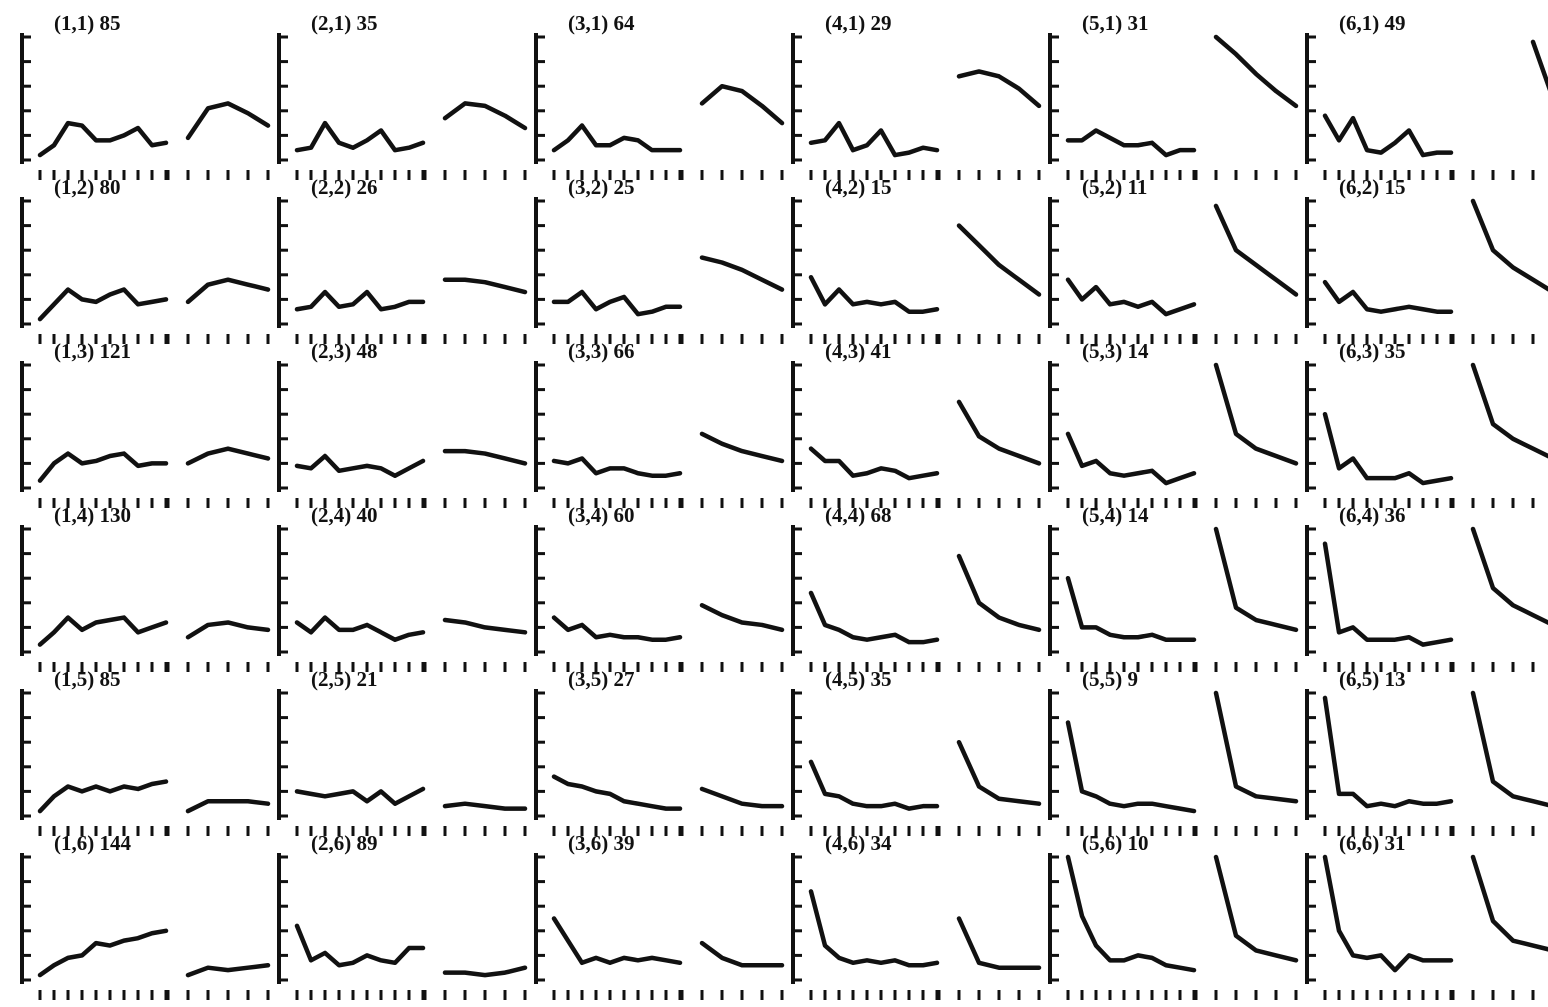  What do you see at coordinates (1115, 843) in the screenshot?
I see `chart-title: (5,6) 10` at bounding box center [1115, 843].